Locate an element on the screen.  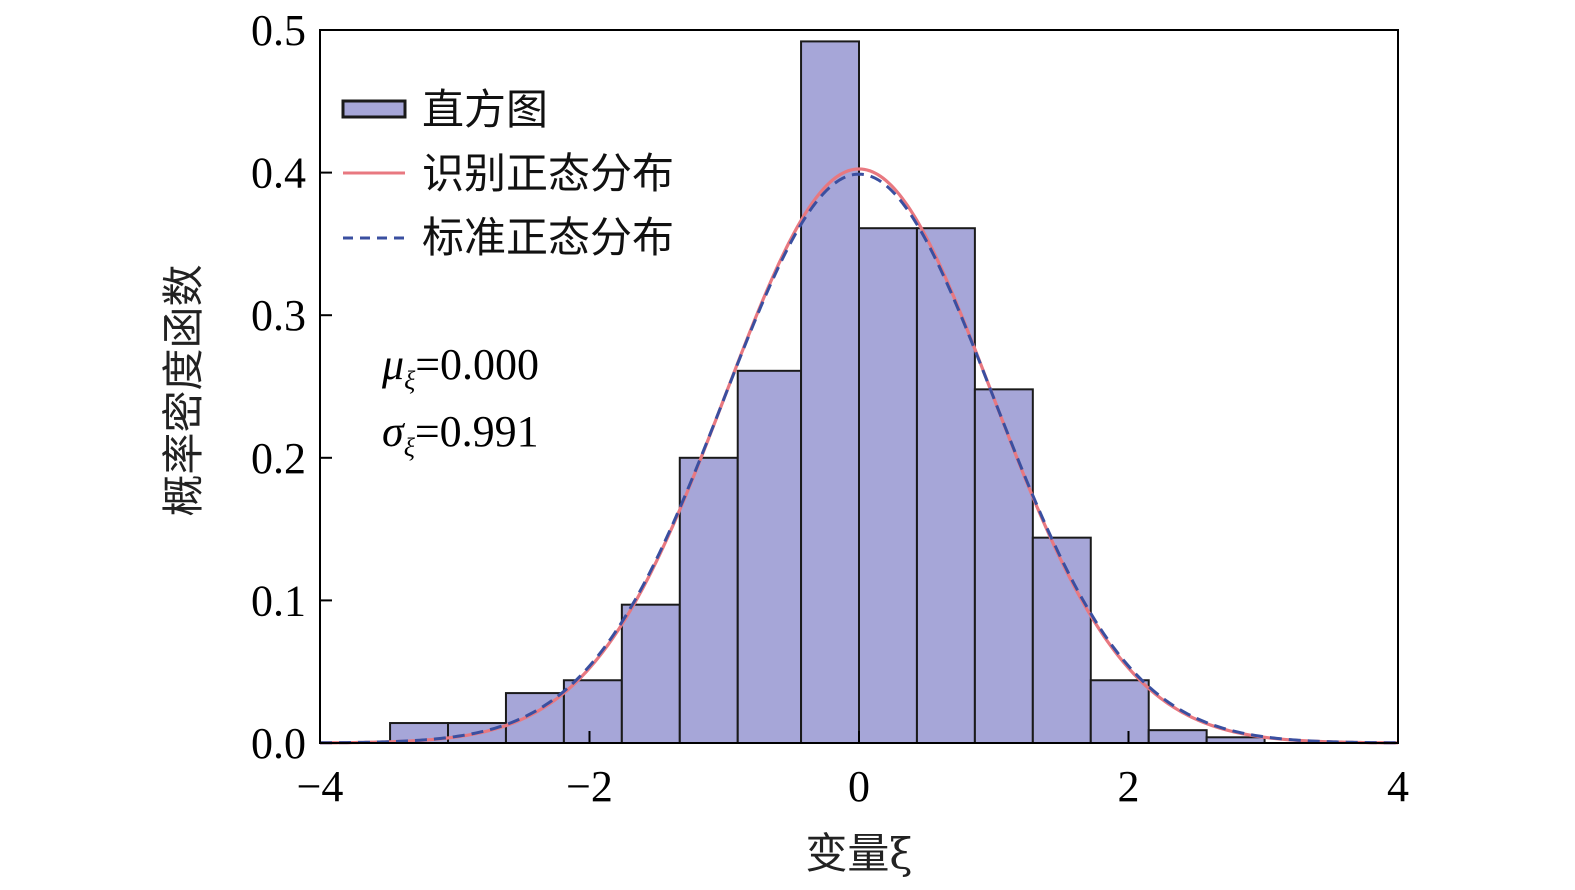
legend-standard-normal-label: 标准正态分布 is located at coordinates (548, 237).